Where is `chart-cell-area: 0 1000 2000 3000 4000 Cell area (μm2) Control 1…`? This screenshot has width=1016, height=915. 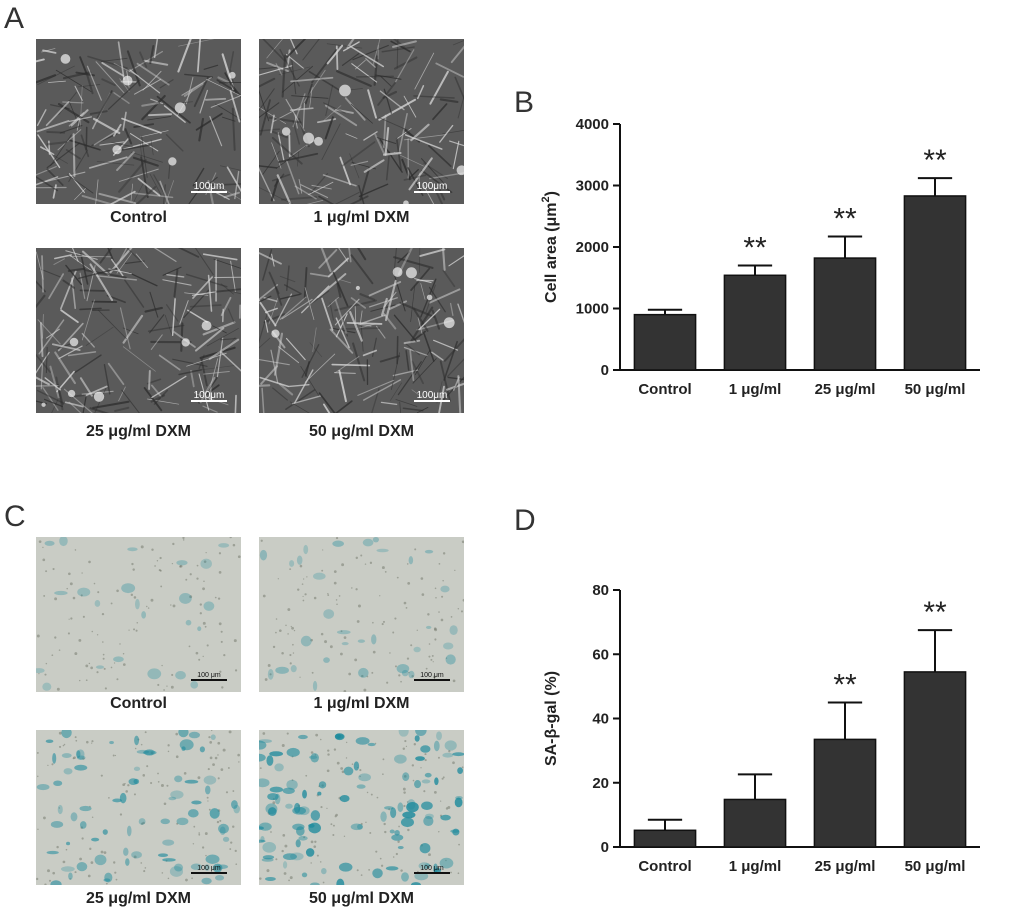
chart-cell-area: 0 1000 2000 3000 4000 Cell area (μm2) Control 1… is located at coordinates (760, 257).